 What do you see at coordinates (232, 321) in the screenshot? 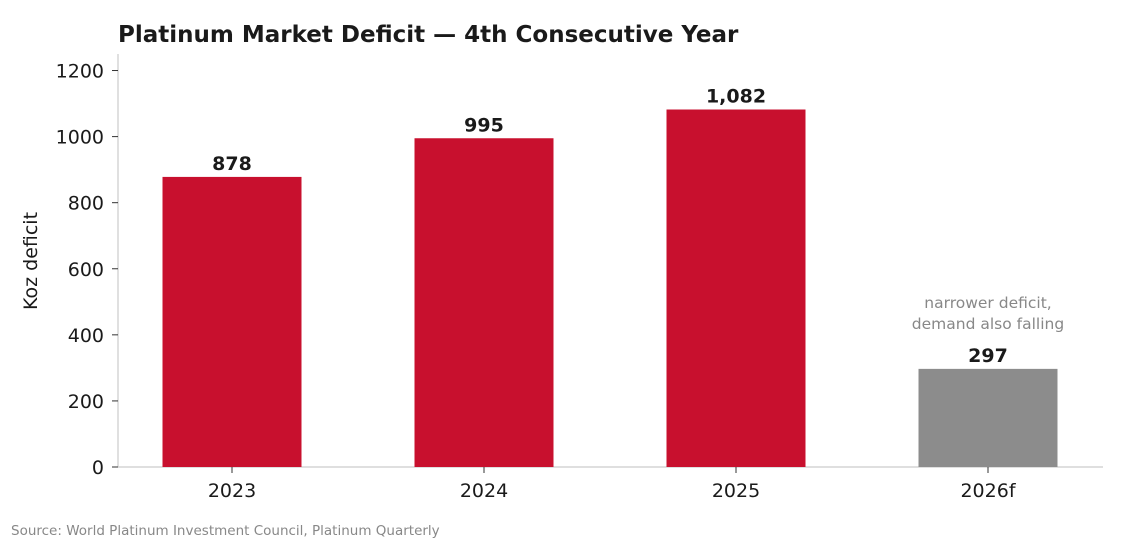
I see `bar-2023` at bounding box center [232, 321].